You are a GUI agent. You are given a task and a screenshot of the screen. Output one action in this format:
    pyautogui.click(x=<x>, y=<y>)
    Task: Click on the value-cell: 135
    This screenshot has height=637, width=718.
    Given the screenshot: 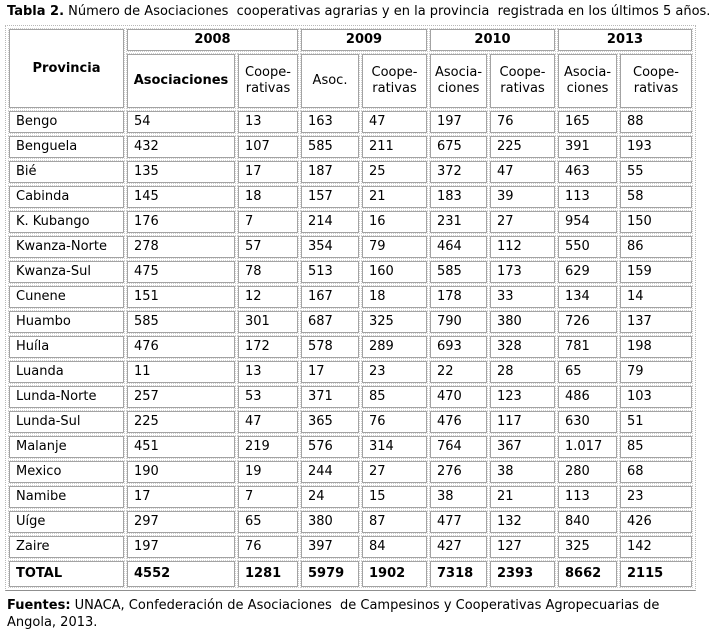 What is the action you would take?
    pyautogui.click(x=181, y=172)
    